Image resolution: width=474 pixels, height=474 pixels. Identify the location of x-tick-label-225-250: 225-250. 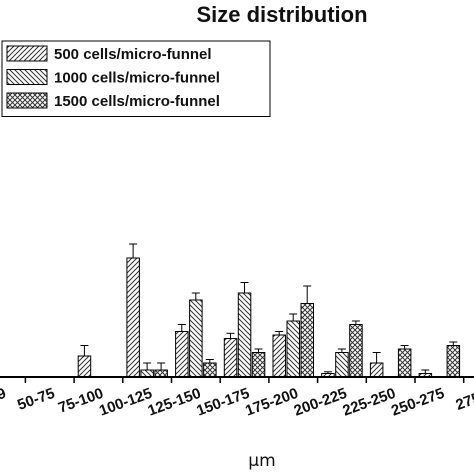
(369, 402).